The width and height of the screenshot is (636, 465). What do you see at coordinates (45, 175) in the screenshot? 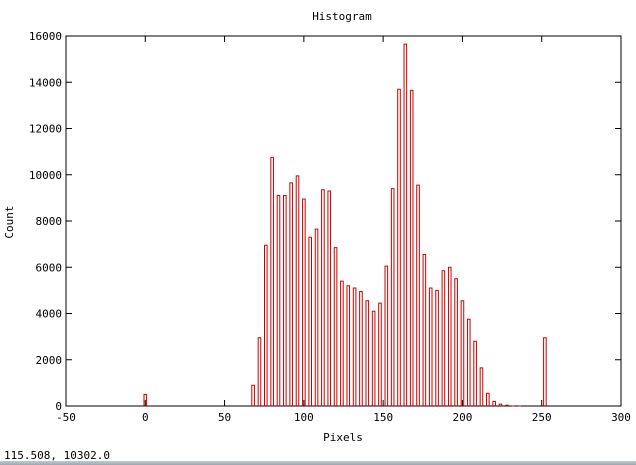
I see `y-tick-label: 10000` at bounding box center [45, 175].